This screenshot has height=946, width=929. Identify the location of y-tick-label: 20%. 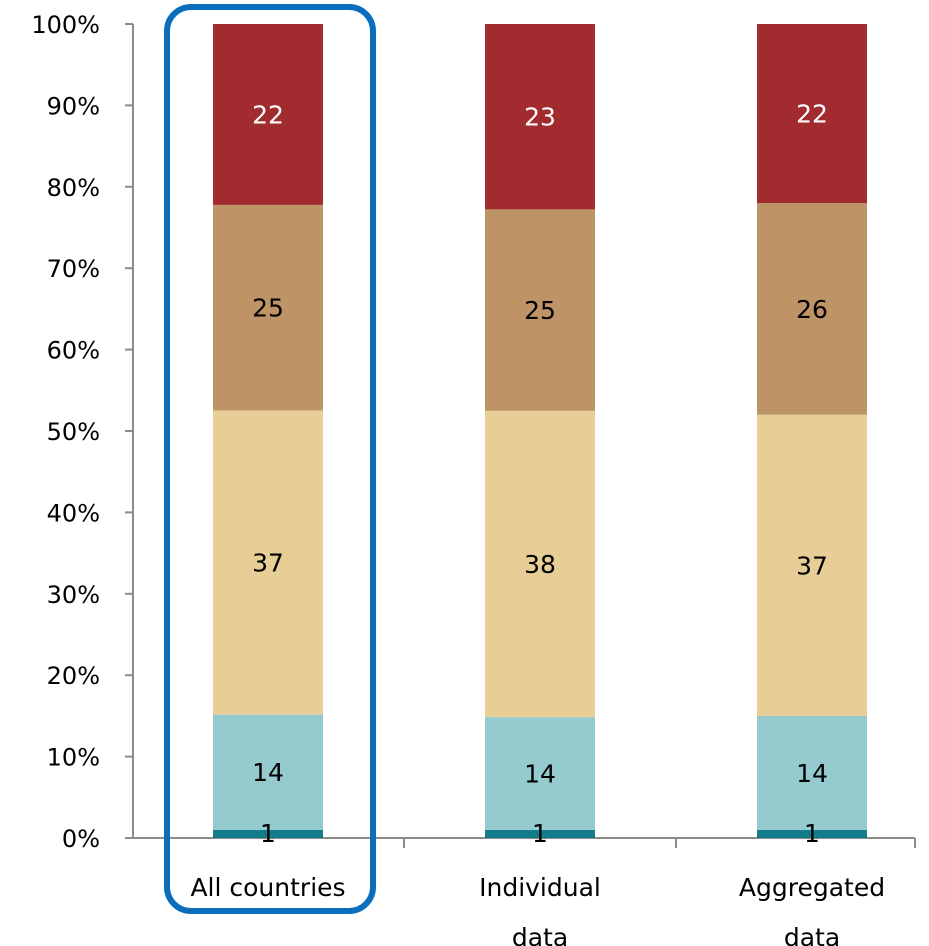
(73, 676).